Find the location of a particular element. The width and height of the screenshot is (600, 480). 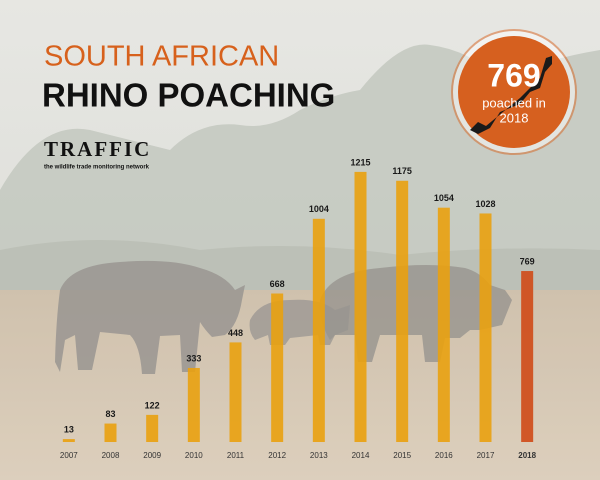

value-label: 333 is located at coordinates (193, 358).